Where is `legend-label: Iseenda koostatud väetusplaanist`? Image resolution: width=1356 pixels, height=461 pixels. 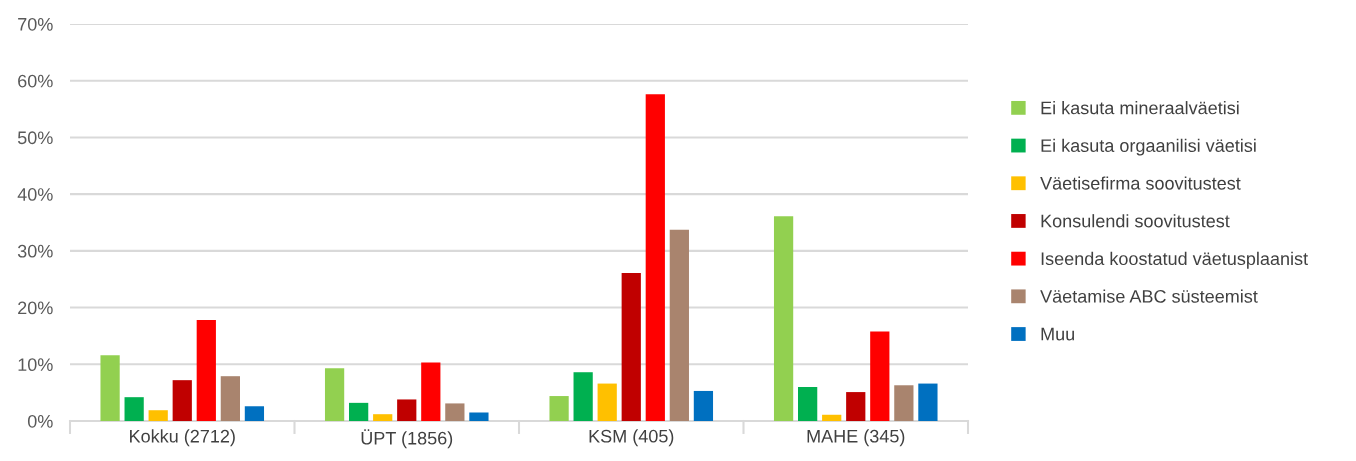 legend-label: Iseenda koostatud väetusplaanist is located at coordinates (1174, 260).